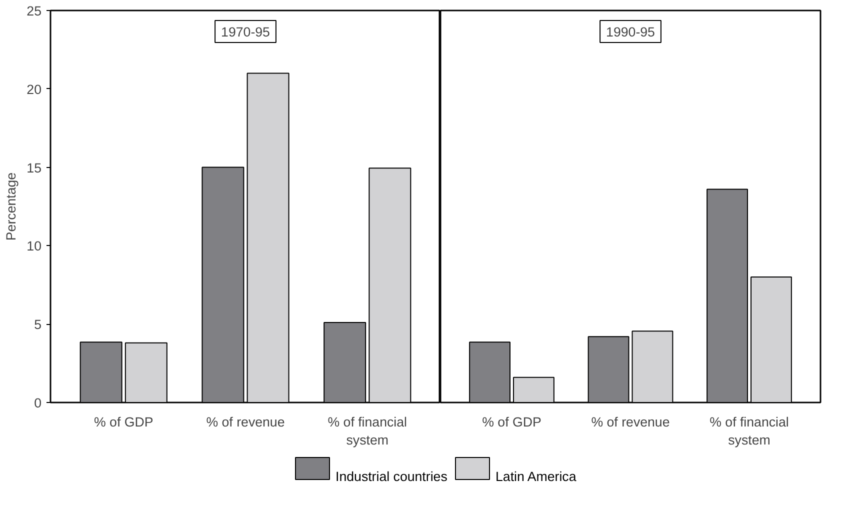 Image resolution: width=858 pixels, height=518 pixels. Describe the element at coordinates (11, 206) in the screenshot. I see `y-axis-title: Percentage` at that location.